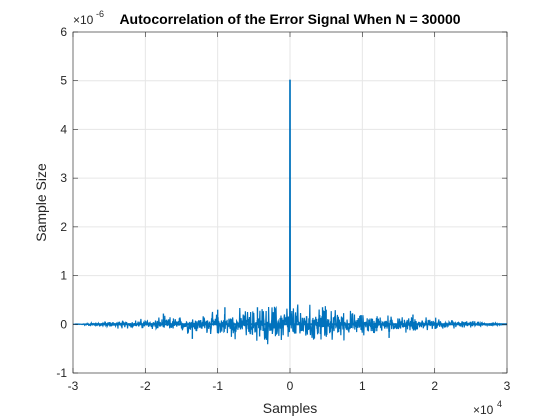  Describe the element at coordinates (145, 386) in the screenshot. I see `x-tick-label: -2` at that location.